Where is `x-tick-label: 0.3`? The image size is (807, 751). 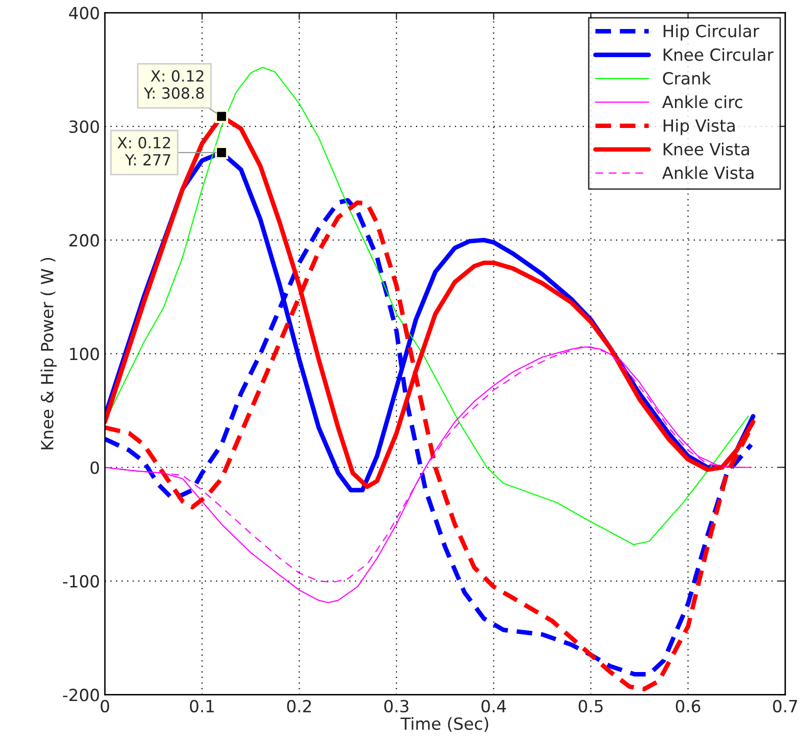 x-tick-label: 0.3 is located at coordinates (396, 706).